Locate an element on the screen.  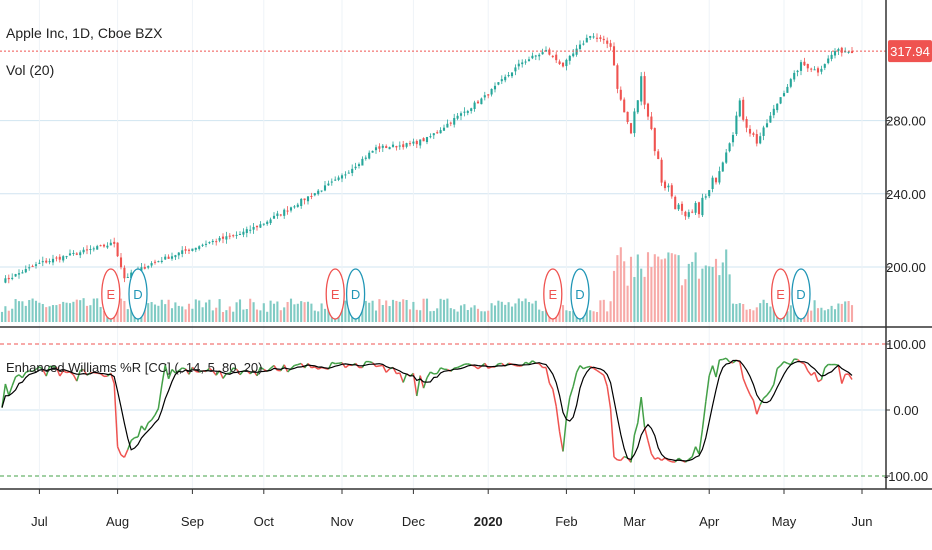
x-tick-label: Jul is located at coordinates (39, 521).